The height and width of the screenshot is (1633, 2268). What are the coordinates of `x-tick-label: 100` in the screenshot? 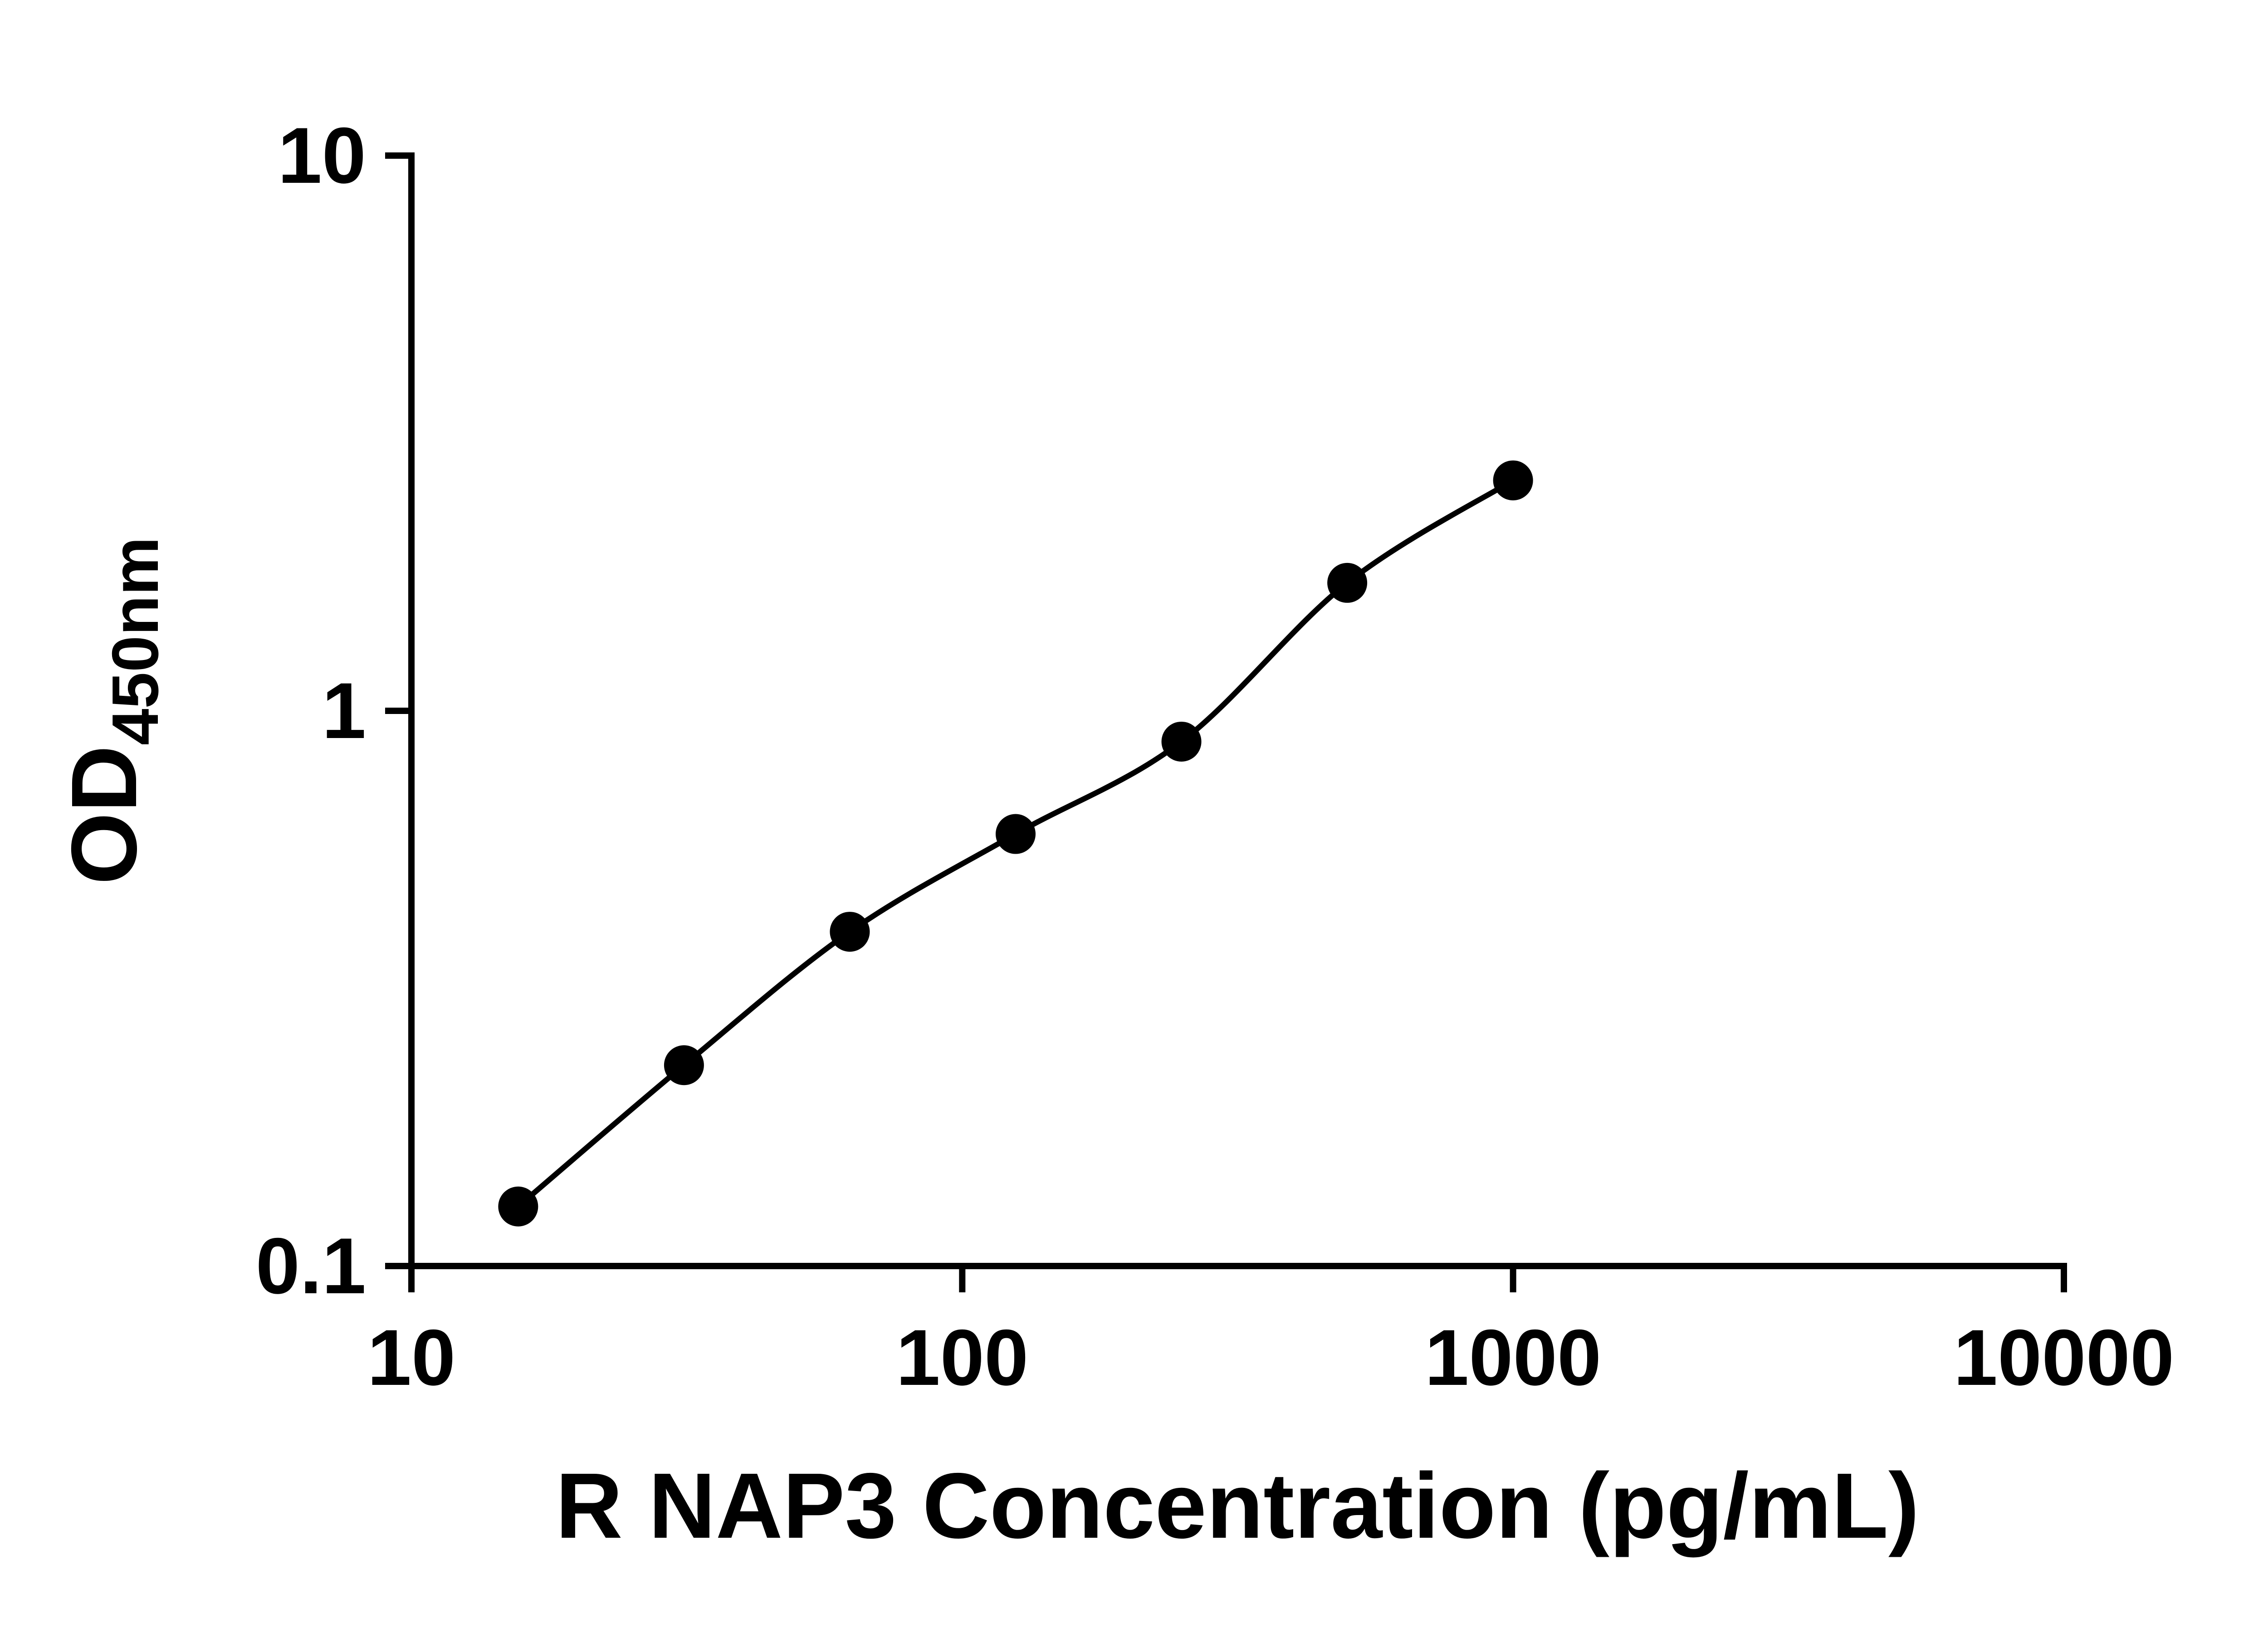 It's located at (962, 1358).